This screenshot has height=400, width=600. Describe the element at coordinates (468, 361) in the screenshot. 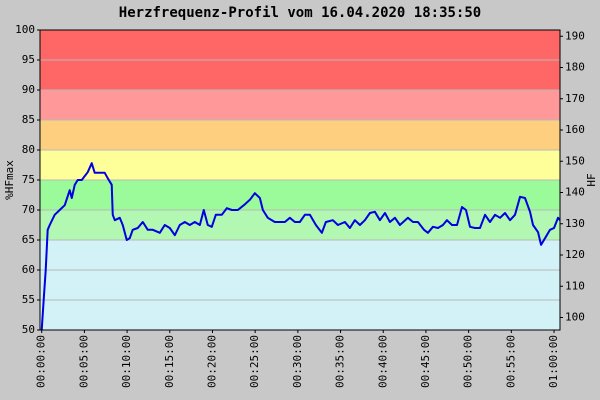

I see `x-tick-label: 00:50:00` at that location.